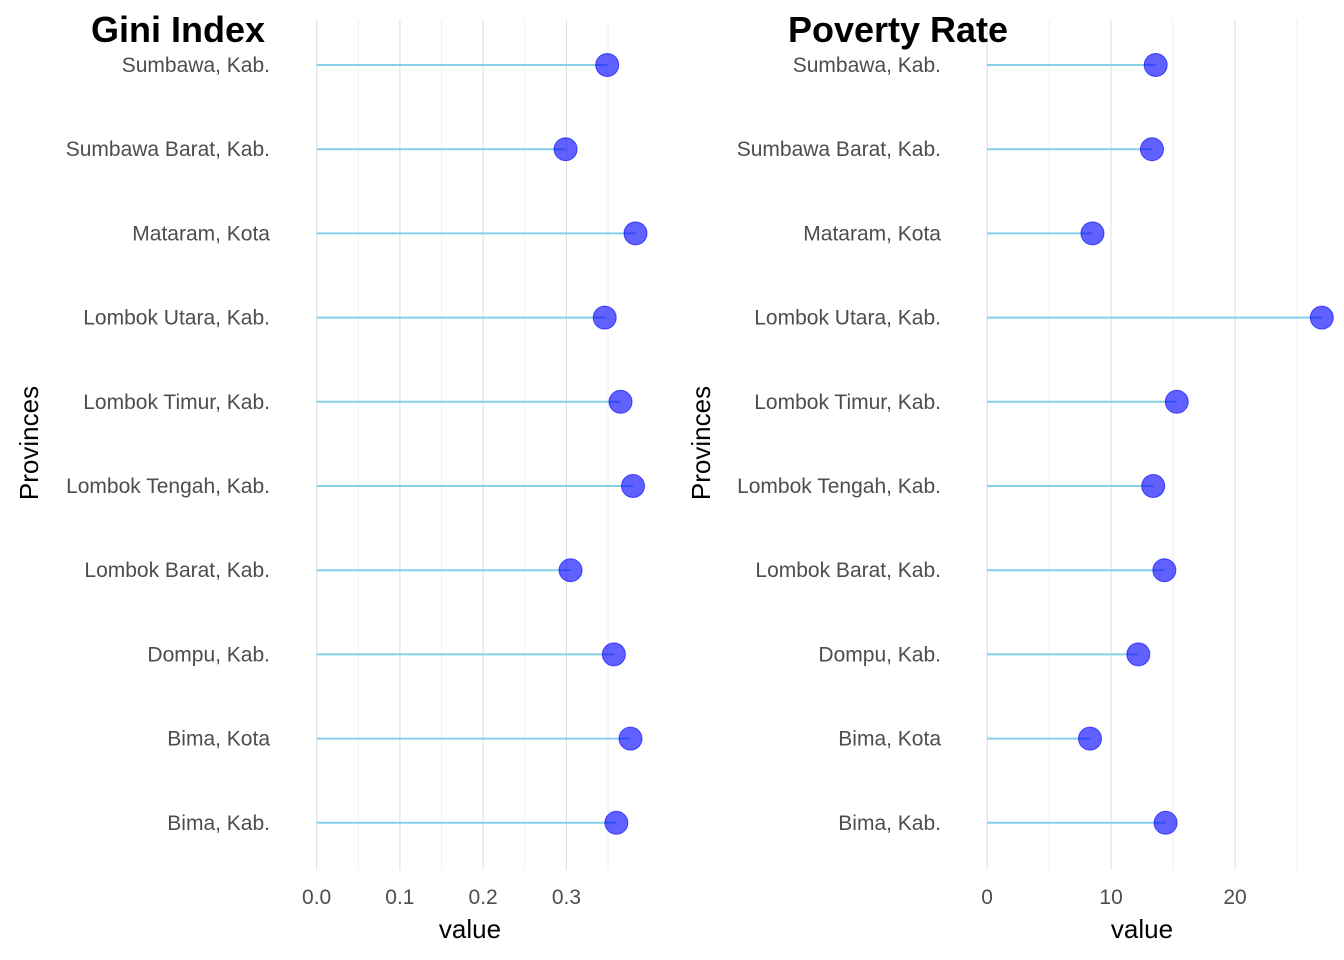 The width and height of the screenshot is (1344, 960). What do you see at coordinates (483, 897) in the screenshot?
I see `x-tick-label: 0.2` at bounding box center [483, 897].